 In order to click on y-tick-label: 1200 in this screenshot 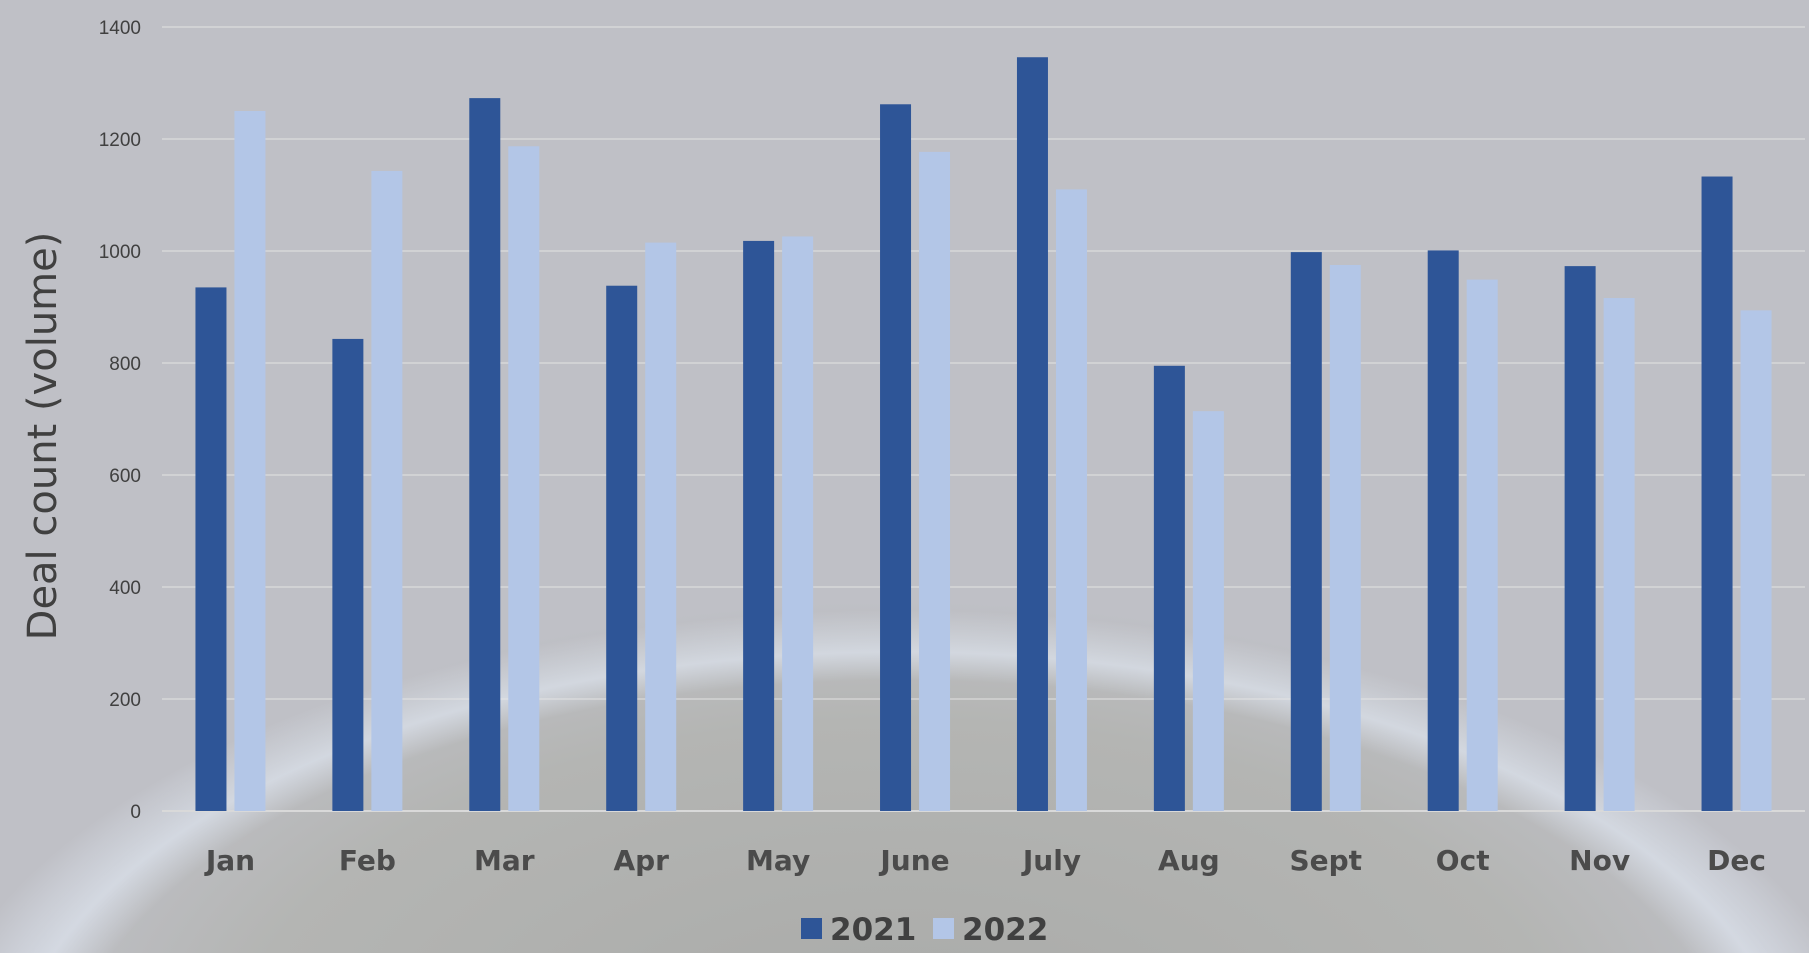, I will do `click(120, 140)`.